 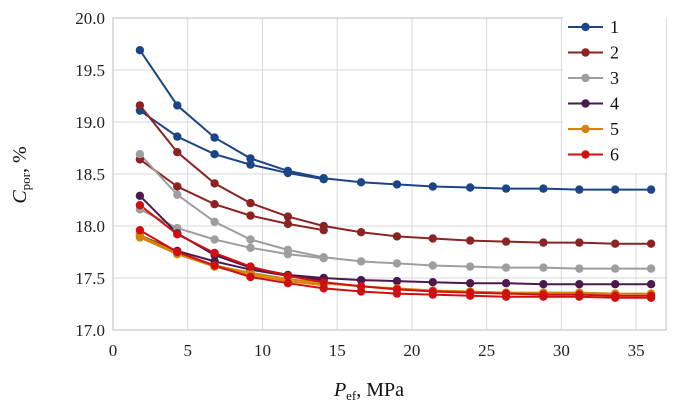 What do you see at coordinates (337, 350) in the screenshot?
I see `x-tick-label: 15` at bounding box center [337, 350].